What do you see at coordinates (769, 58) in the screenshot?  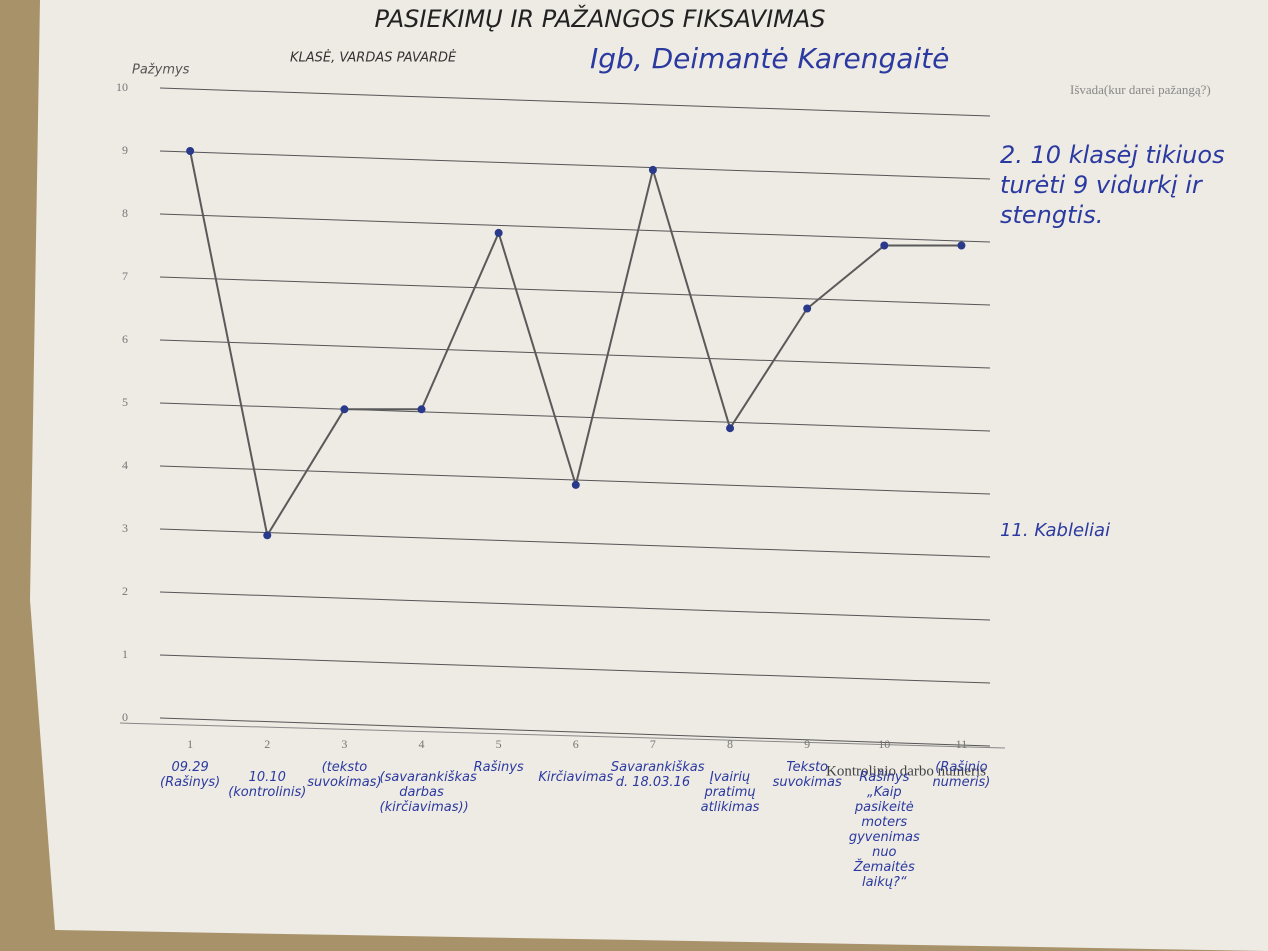 I see `student-name: Igb, Deimantė Karengaitė` at bounding box center [769, 58].